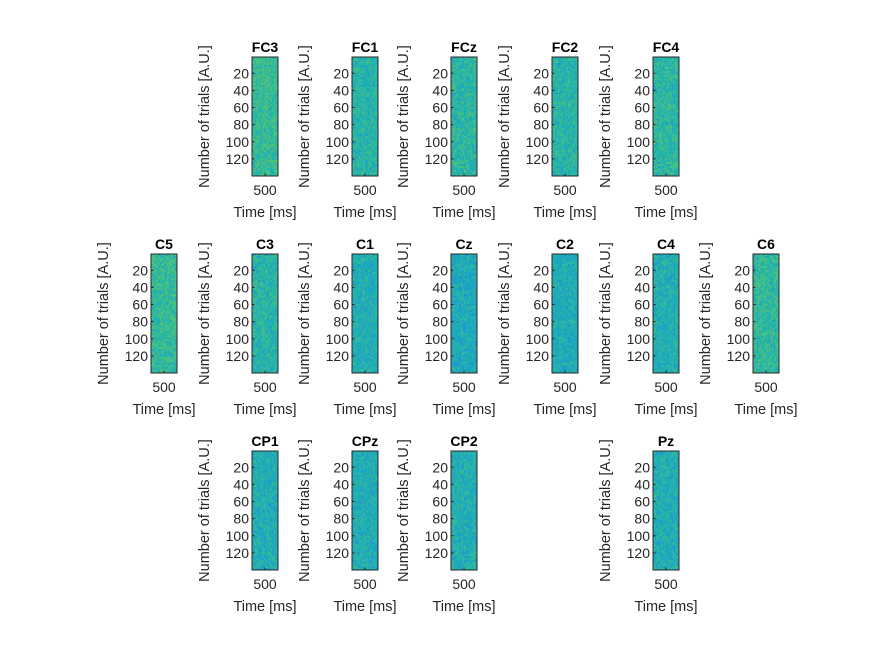 The height and width of the screenshot is (656, 875). I want to click on y-tick-label: 20, so click(341, 73).